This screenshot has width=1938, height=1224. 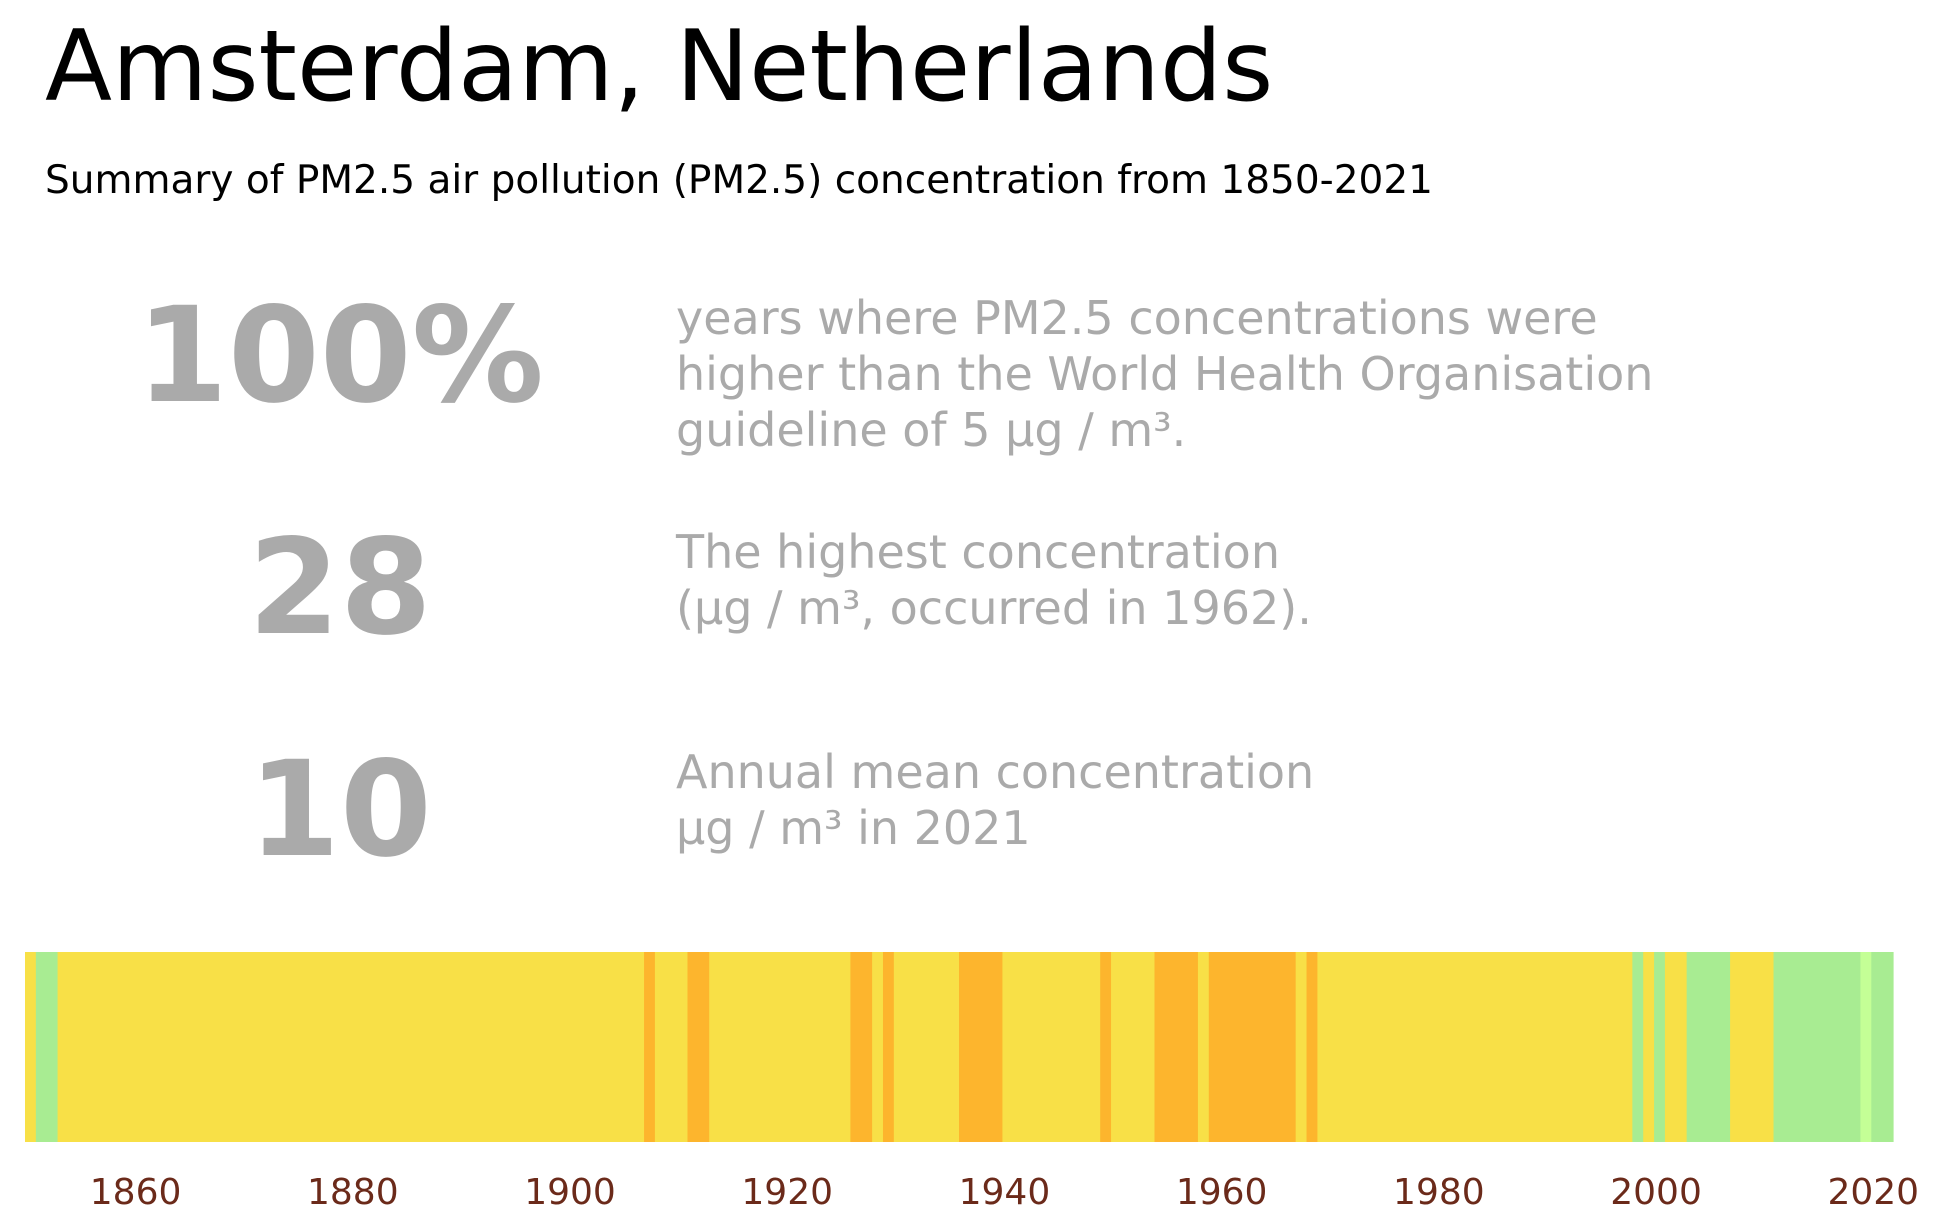 What do you see at coordinates (861, 1047) in the screenshot?
I see `stripe-1926-1928` at bounding box center [861, 1047].